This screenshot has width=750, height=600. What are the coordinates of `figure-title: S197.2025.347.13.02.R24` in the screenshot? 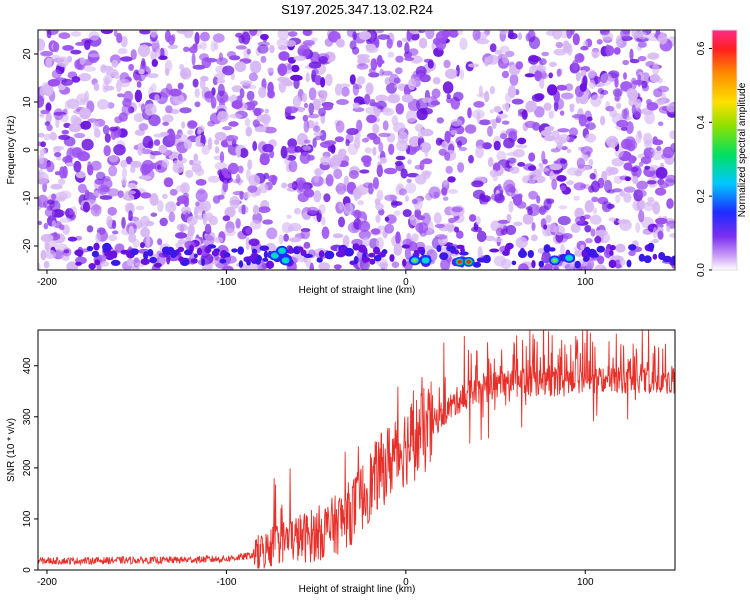 It's located at (357, 9).